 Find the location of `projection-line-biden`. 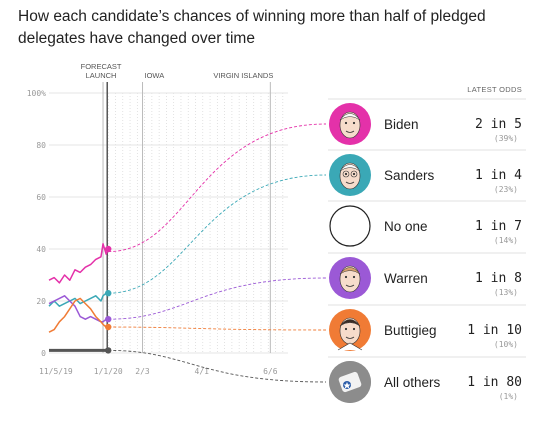

projection-line-biden is located at coordinates (217, 188).